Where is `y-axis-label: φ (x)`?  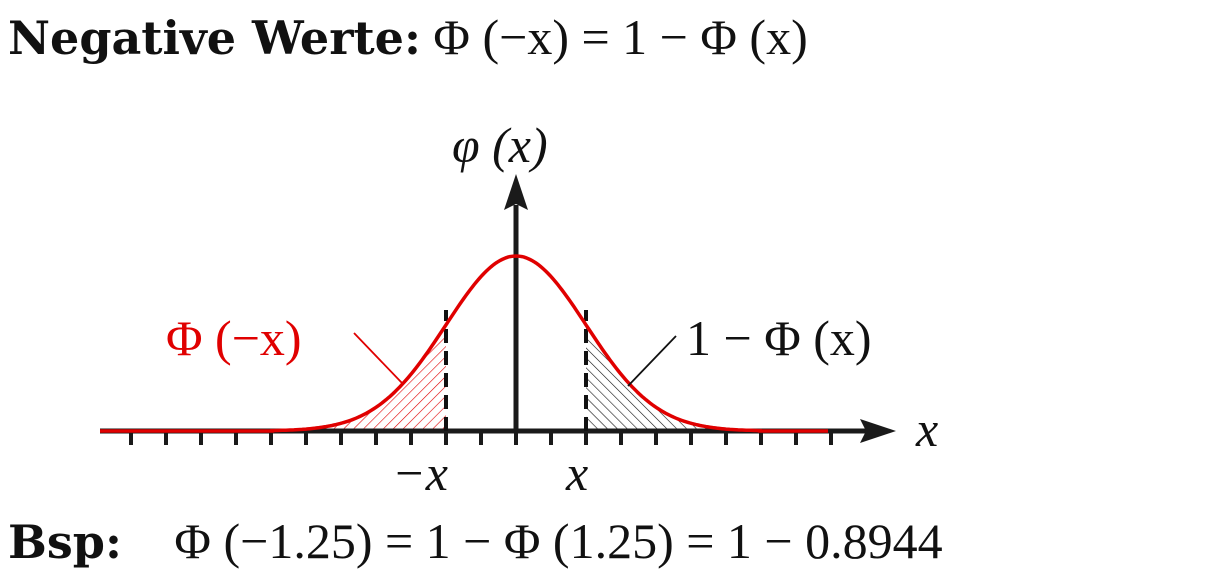 y-axis-label: φ (x) is located at coordinates (500, 145).